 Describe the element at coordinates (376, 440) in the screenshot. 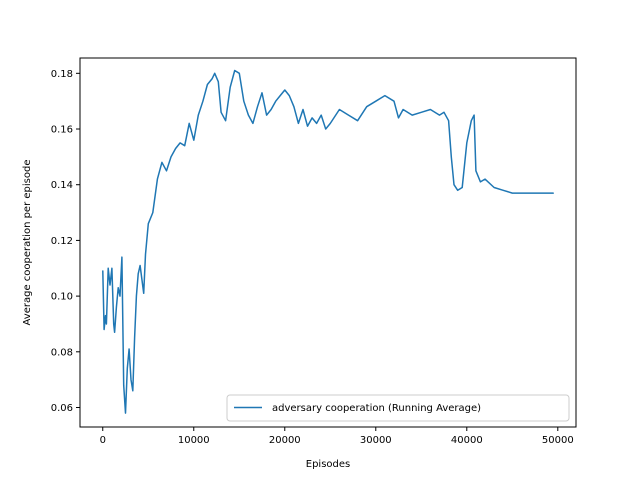

I see `x-tick-label: 30000` at that location.